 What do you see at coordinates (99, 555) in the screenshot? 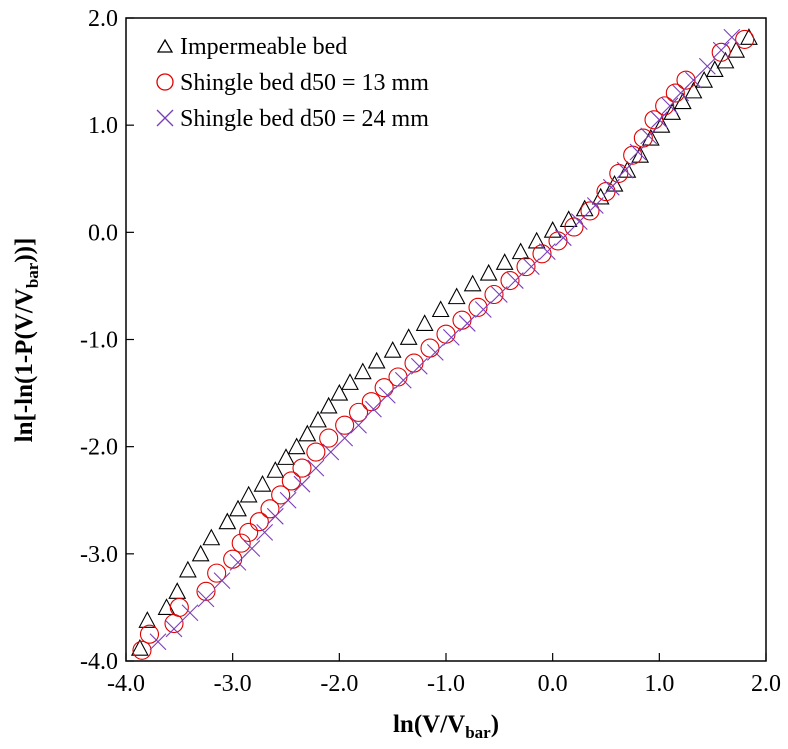
I see `y-tick-label: -3.0` at bounding box center [99, 555].